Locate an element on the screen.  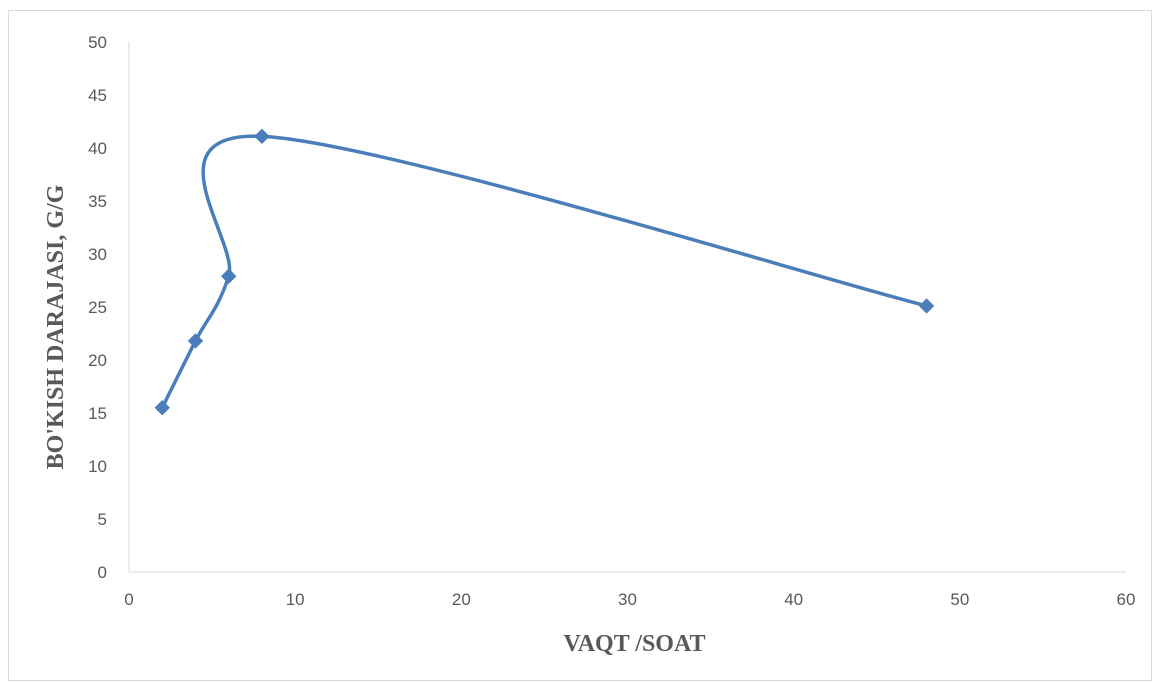
y-tick-label: 20 is located at coordinates (97, 360).